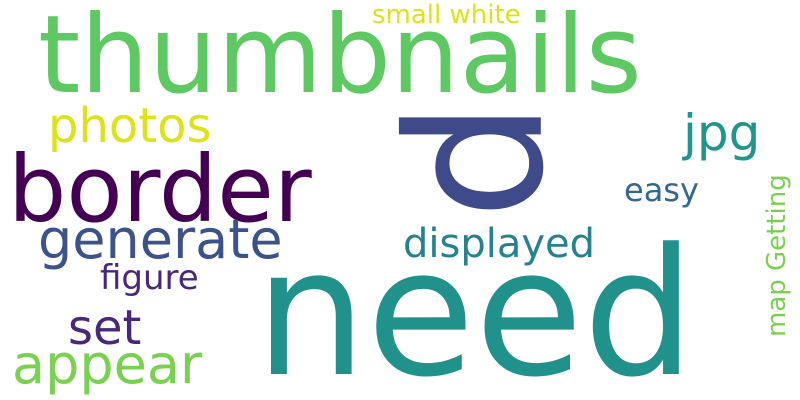  What do you see at coordinates (149, 278) in the screenshot?
I see `word-figure: figure` at bounding box center [149, 278].